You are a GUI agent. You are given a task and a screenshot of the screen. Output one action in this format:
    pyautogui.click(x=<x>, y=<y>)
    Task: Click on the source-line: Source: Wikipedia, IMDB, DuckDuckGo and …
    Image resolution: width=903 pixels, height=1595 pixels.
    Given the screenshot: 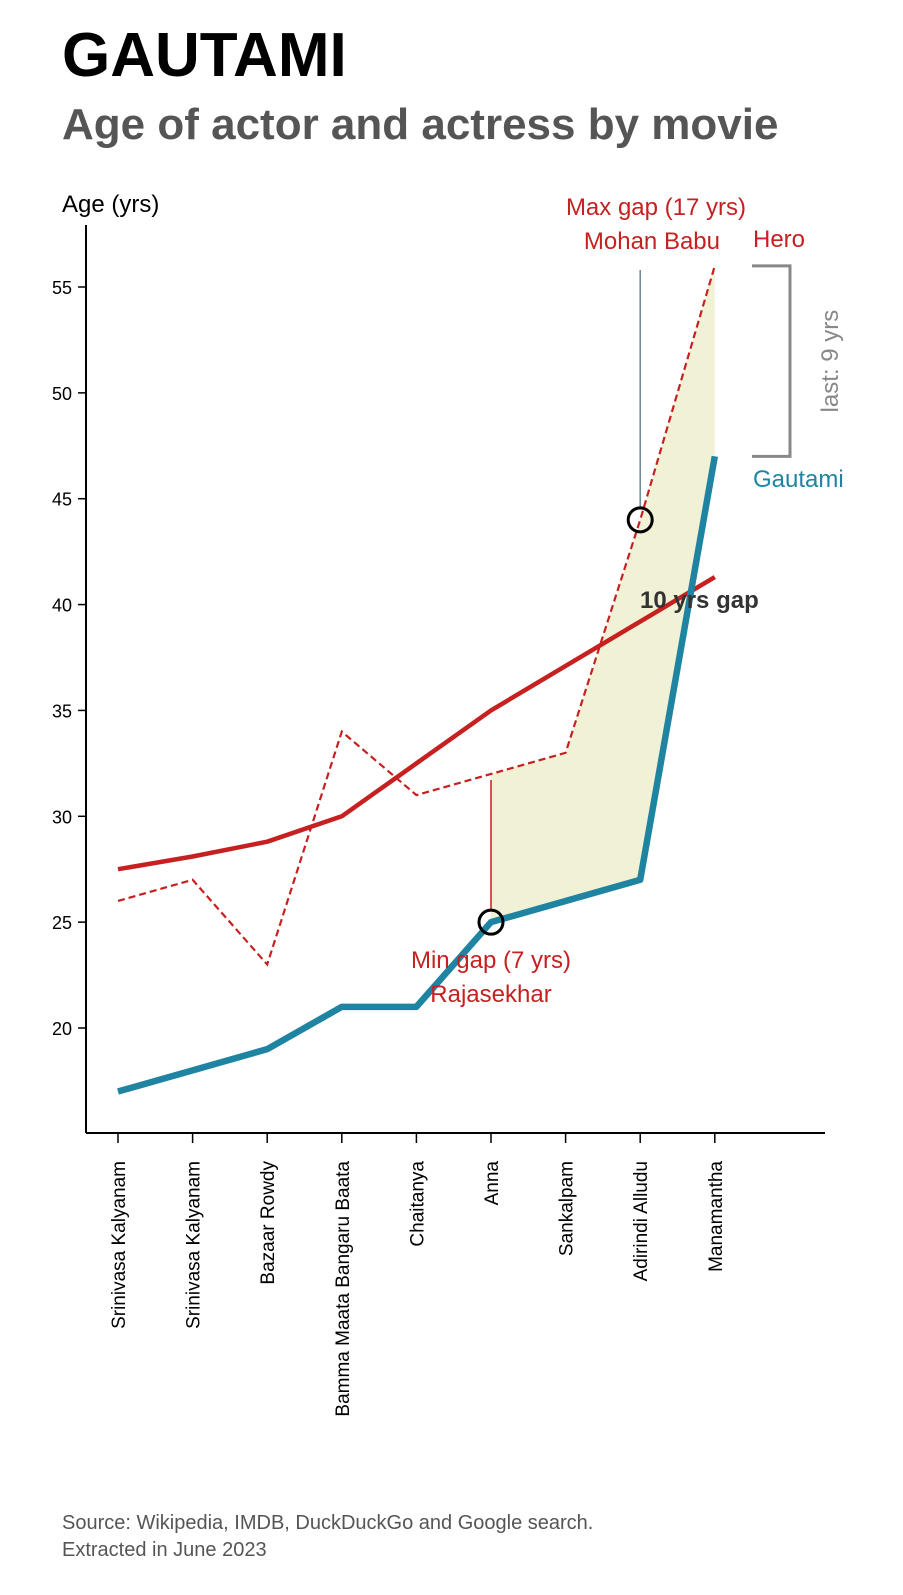 What is the action you would take?
    pyautogui.click(x=328, y=1523)
    